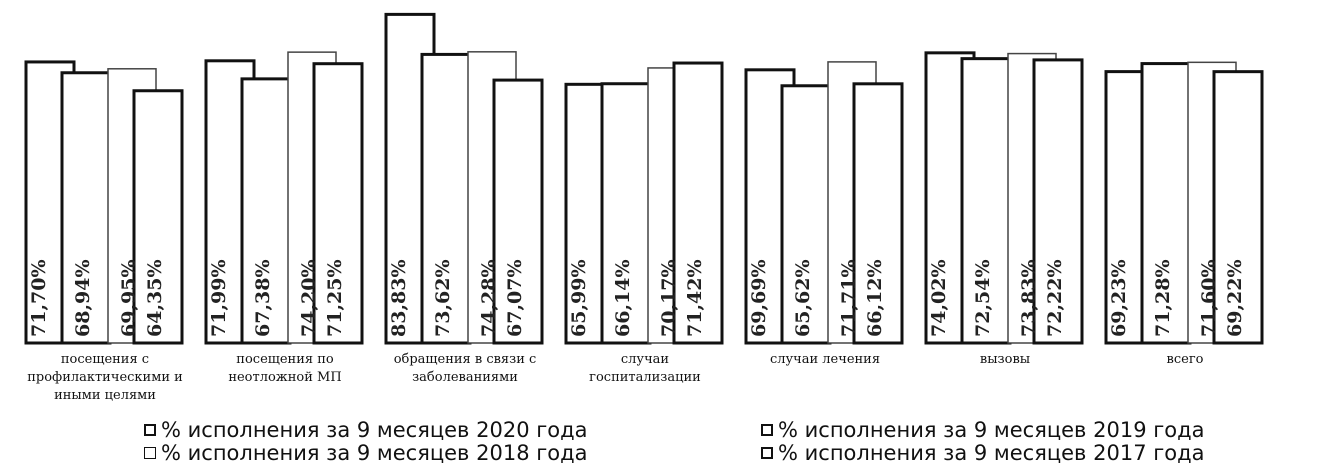 This screenshot has height=467, width=1337. I want to click on value-label-2020-2: 71,99%, so click(219, 298).